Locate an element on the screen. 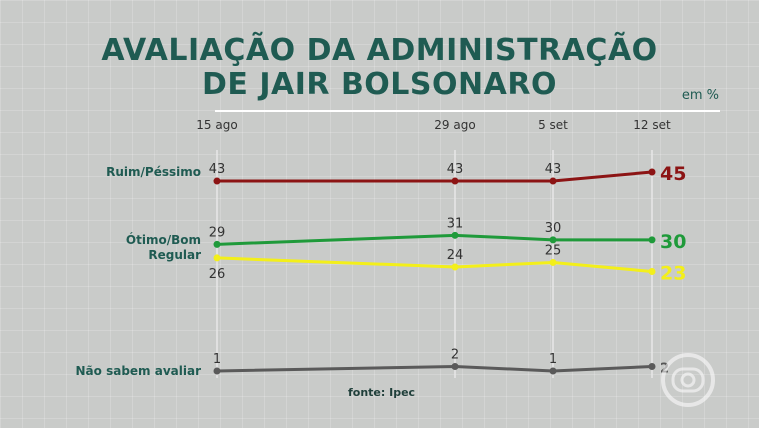 The width and height of the screenshot is (759, 428). series-label: Ruim/Péssimo is located at coordinates (153, 172).